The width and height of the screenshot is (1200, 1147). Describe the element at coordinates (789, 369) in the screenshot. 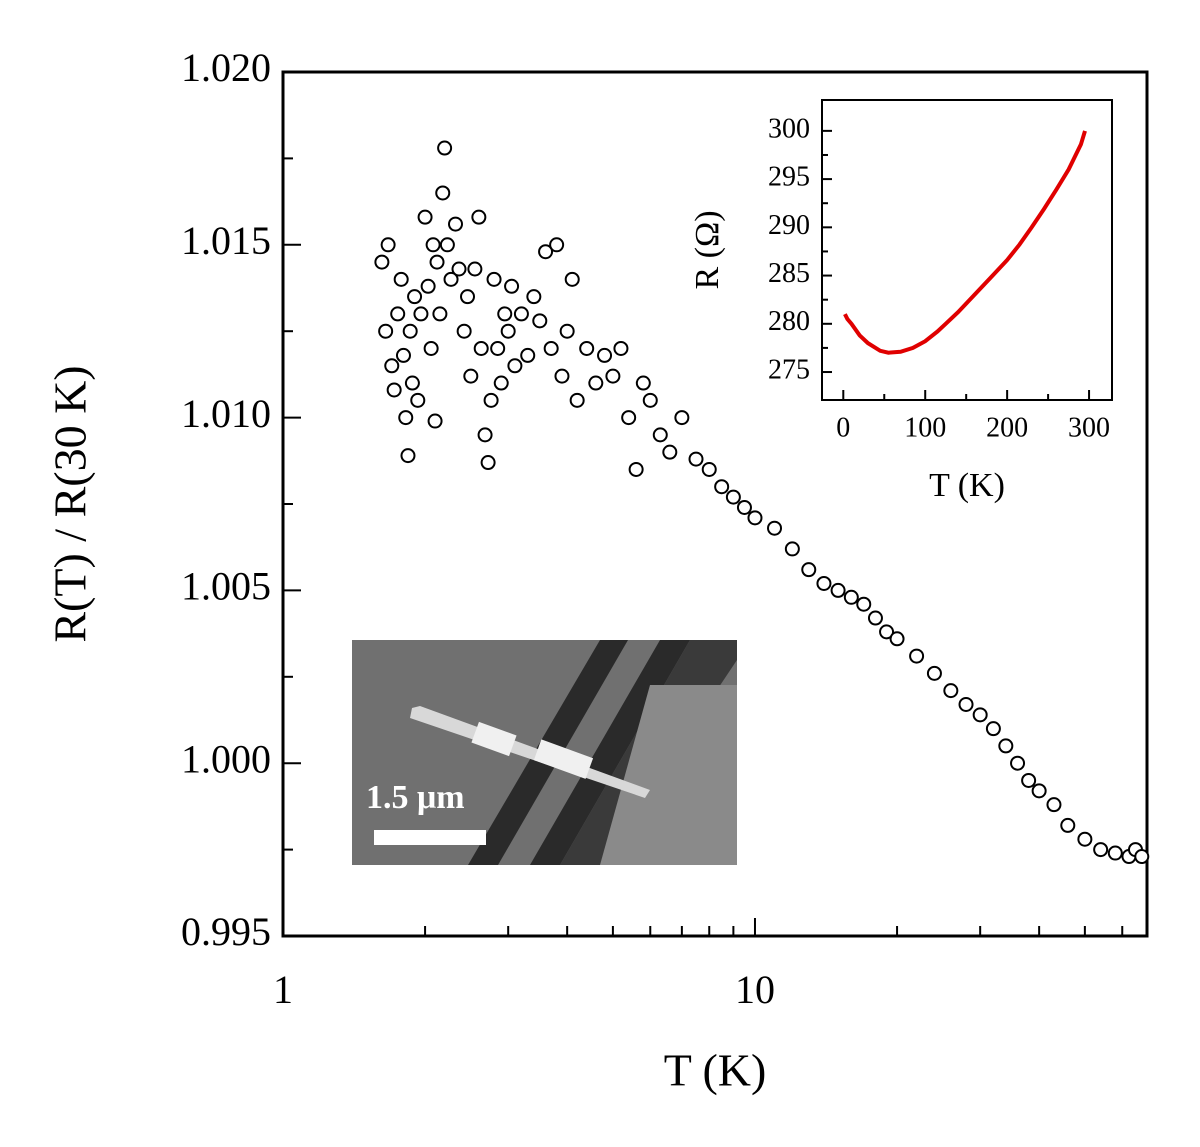

I see `y-tick-label: 275` at that location.